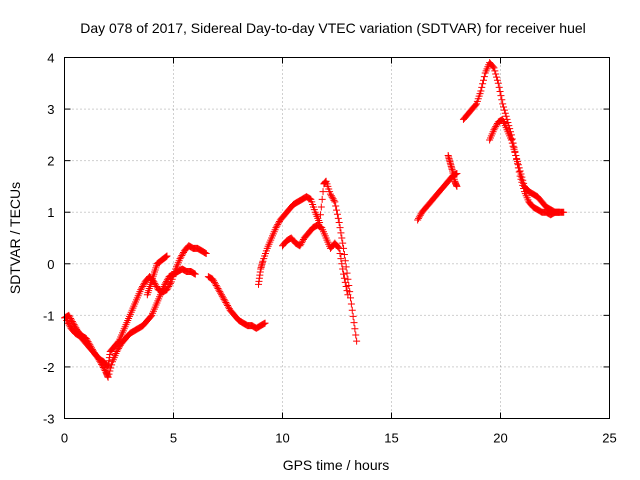 The image size is (640, 480). What do you see at coordinates (500, 438) in the screenshot?
I see `x-tick-label: 20` at bounding box center [500, 438].